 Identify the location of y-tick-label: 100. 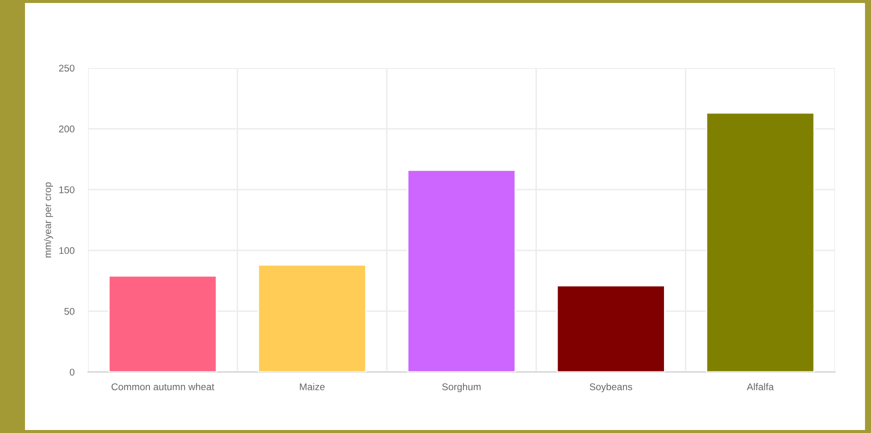
(66, 250).